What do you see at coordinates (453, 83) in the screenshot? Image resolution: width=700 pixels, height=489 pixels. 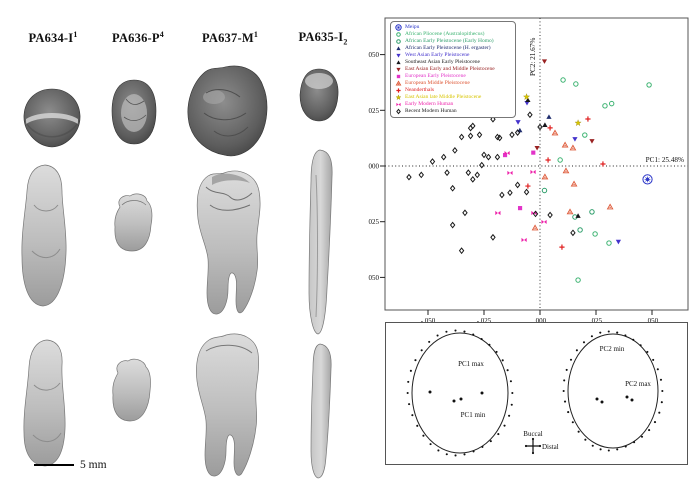 I see `legend-item: European Middle Pleistocene` at bounding box center [453, 83].